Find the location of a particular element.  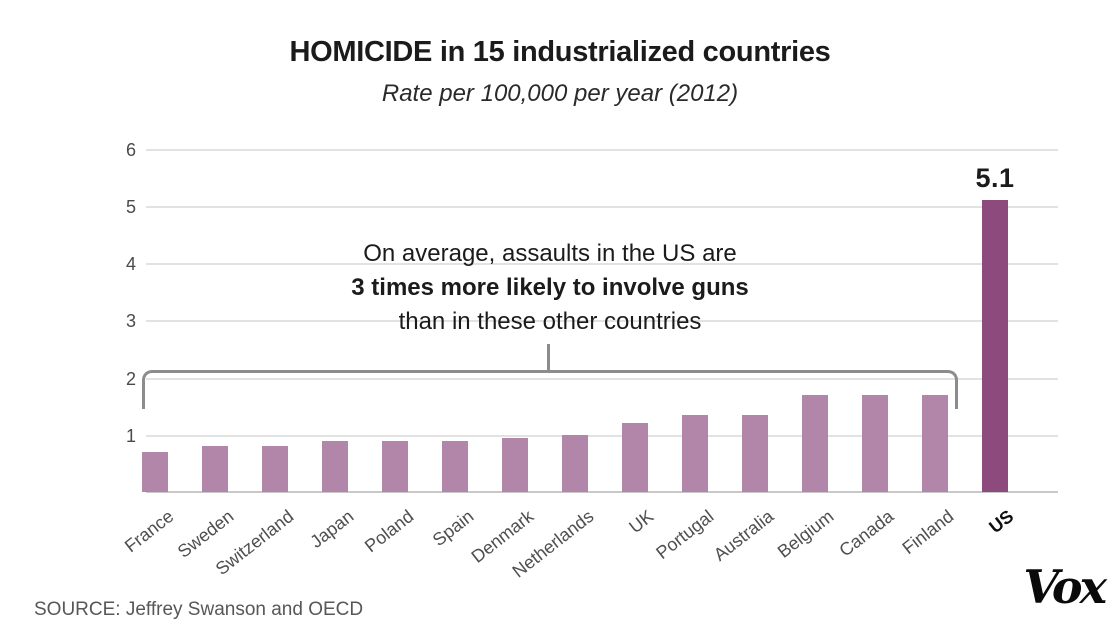

y-axis-tick-5: 5 is located at coordinates (130, 207).